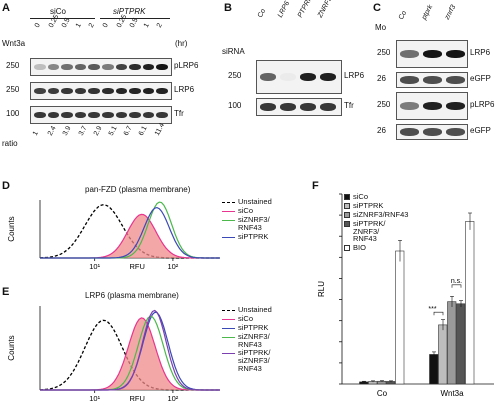 This screenshot has height=405, width=500. What do you see at coordinates (181, 43) in the screenshot?
I see `unit-hr-label: (hr)` at bounding box center [181, 43].